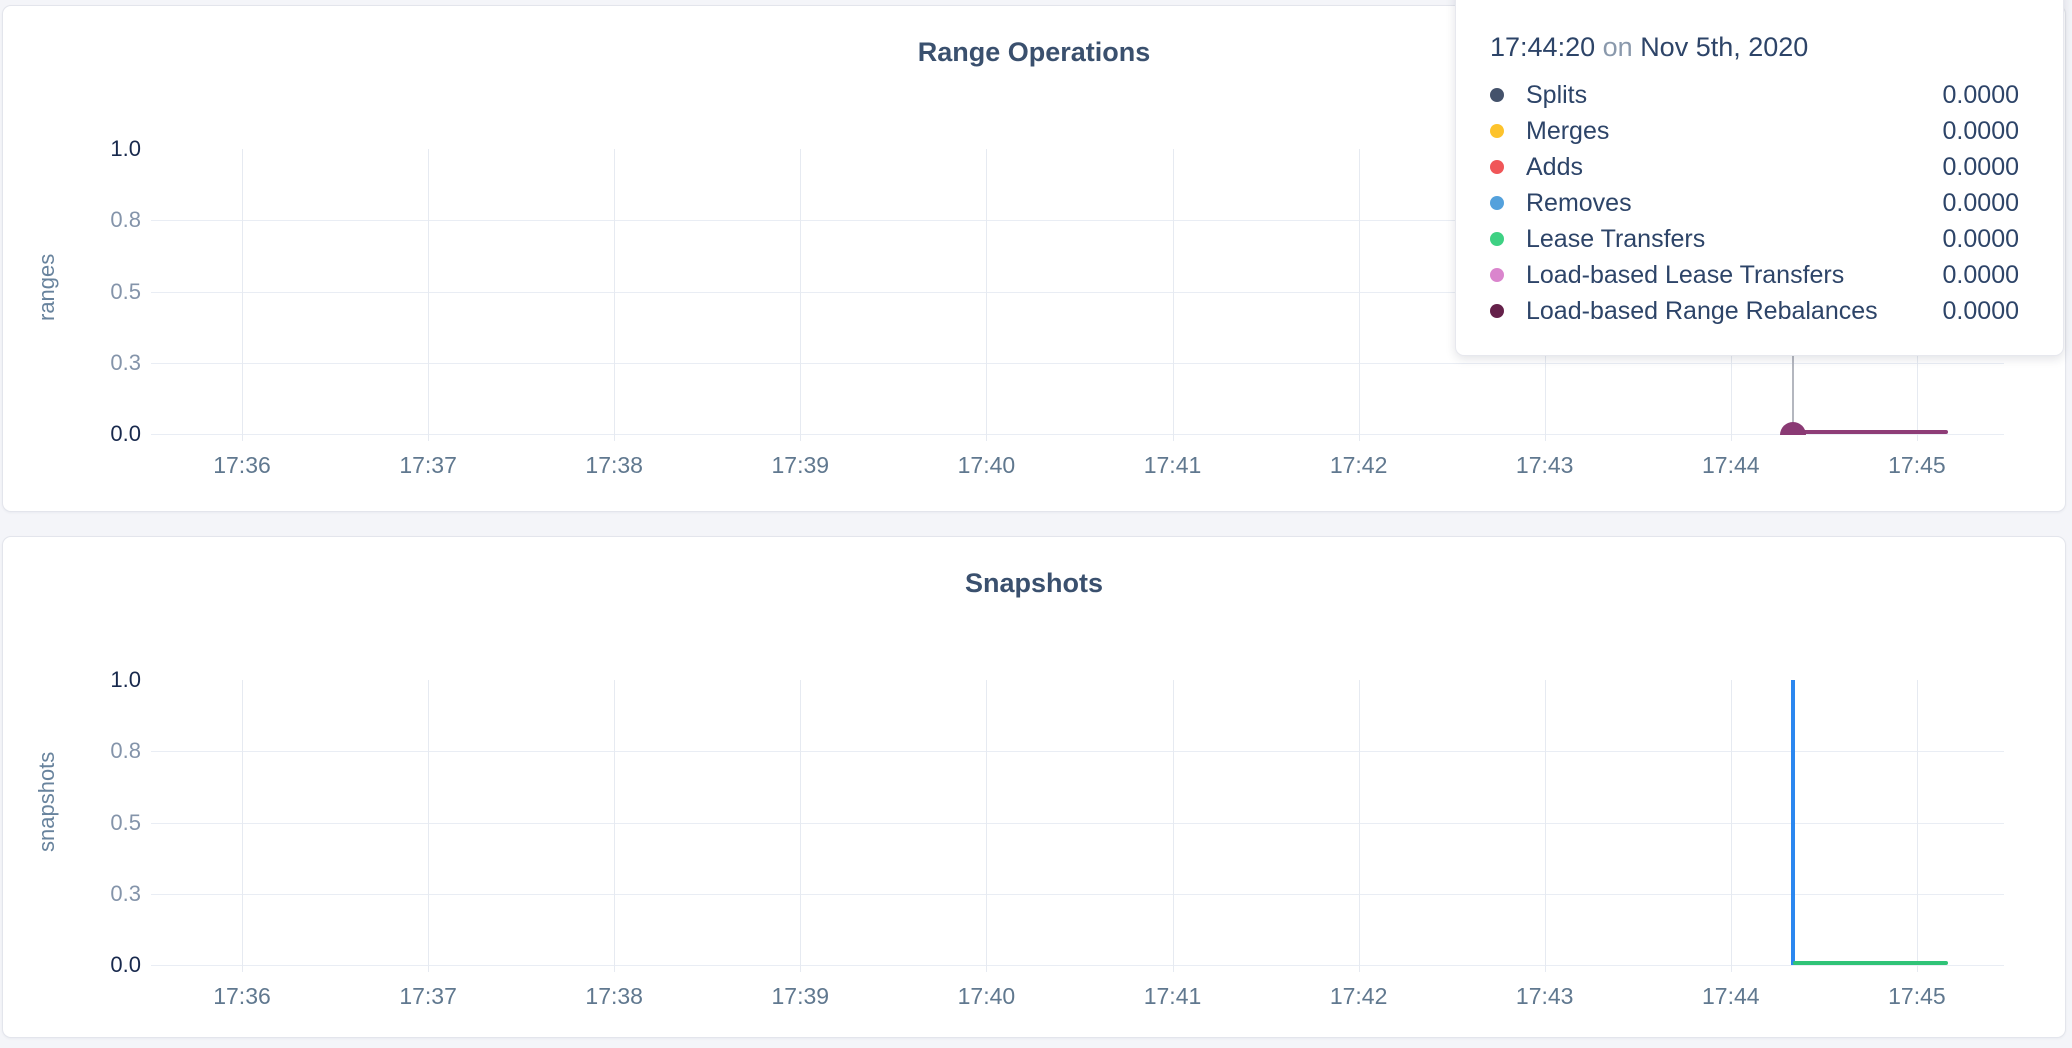  What do you see at coordinates (1754, 167) in the screenshot?
I see `tooltip-row-adds: Adds 0.0000` at bounding box center [1754, 167].